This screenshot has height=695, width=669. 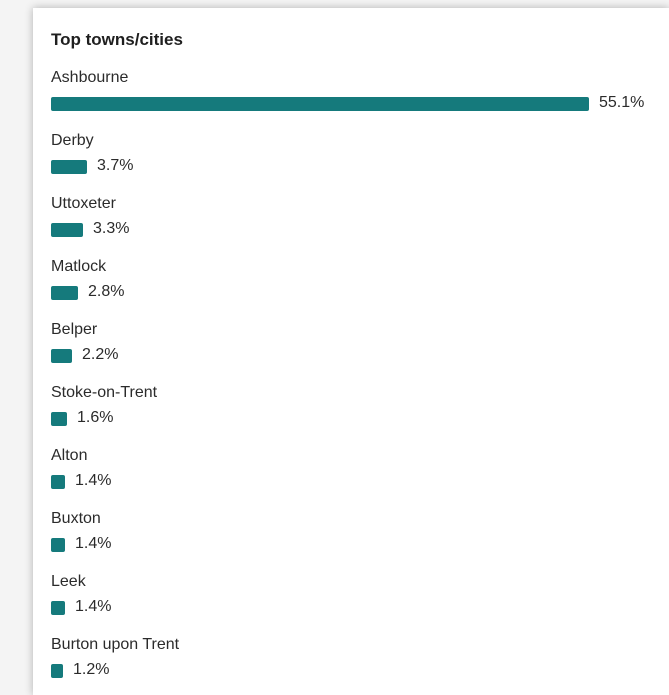 I want to click on card-title: Top towns/cities, so click(x=117, y=39).